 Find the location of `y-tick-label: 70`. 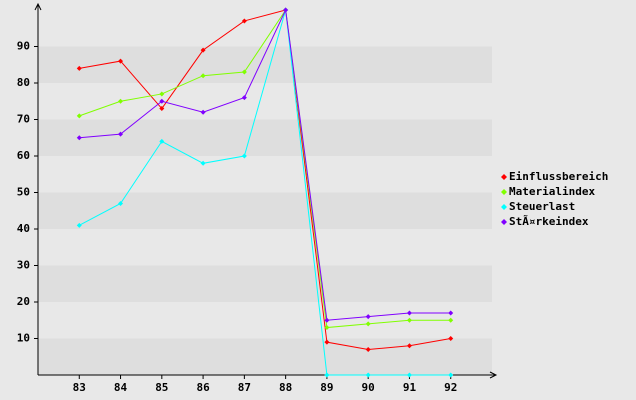

y-tick-label: 70 is located at coordinates (23, 119).